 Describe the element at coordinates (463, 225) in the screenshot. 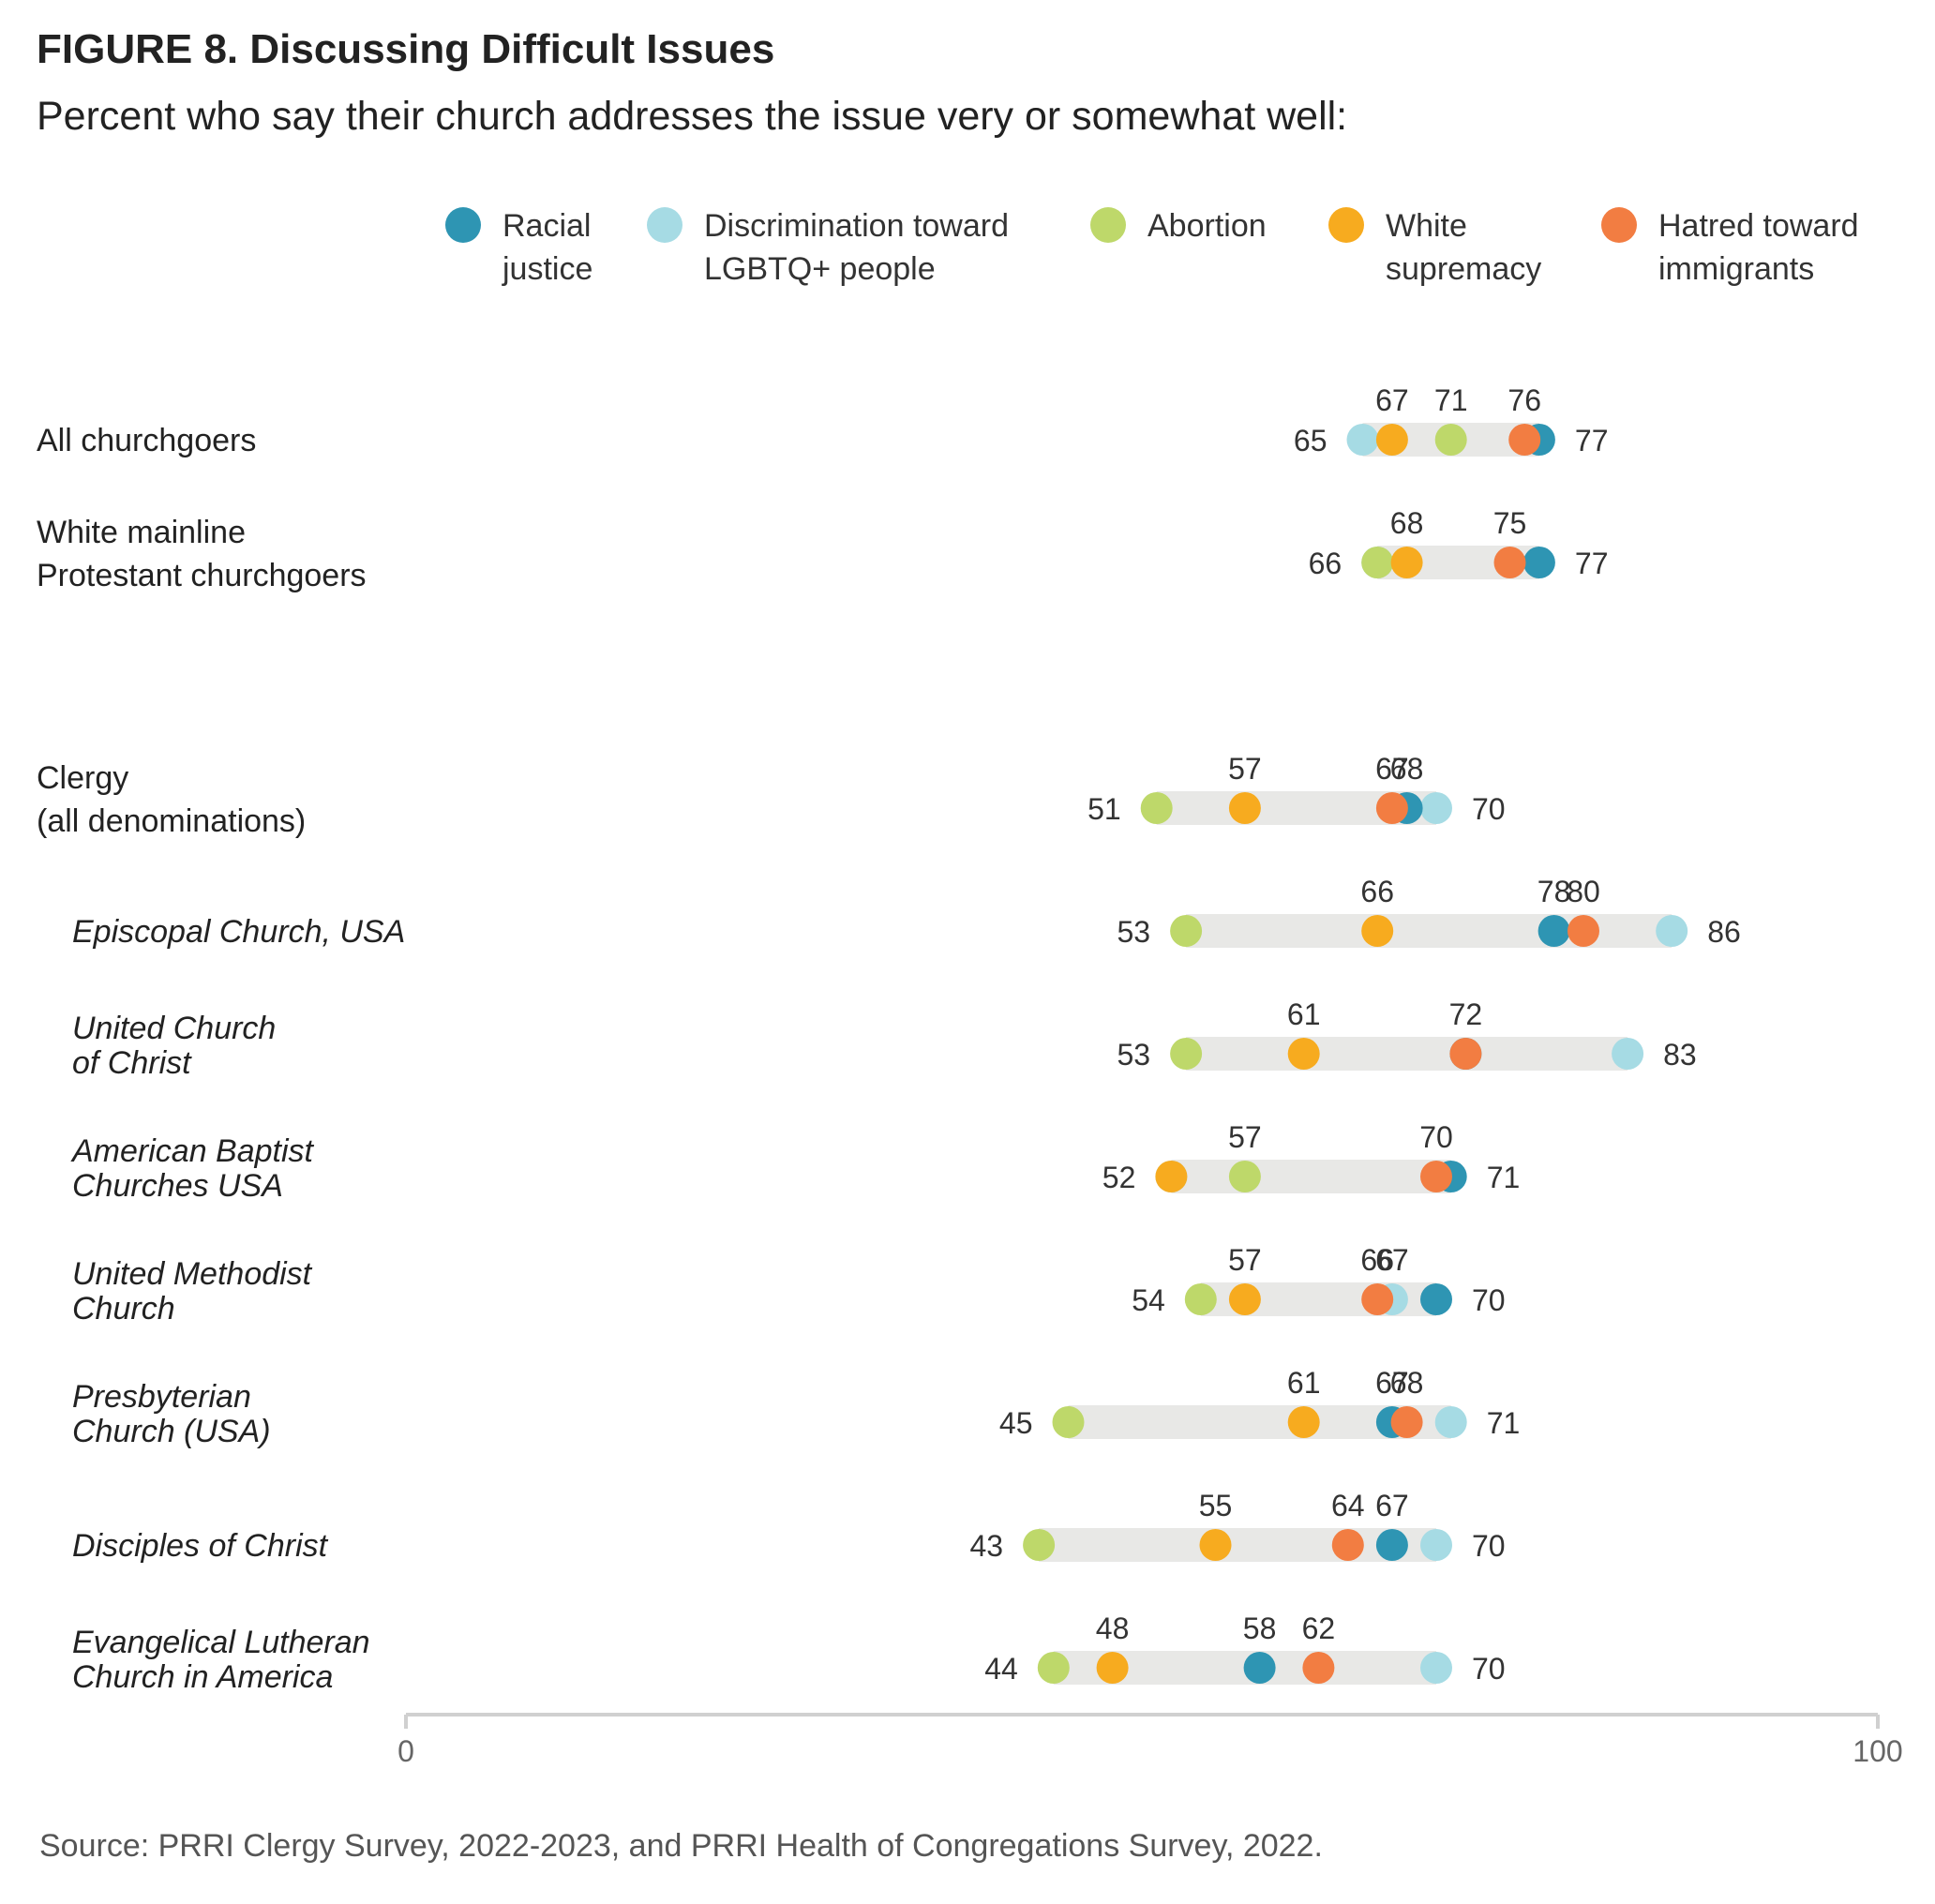

I see `legend-swatch-racial` at that location.